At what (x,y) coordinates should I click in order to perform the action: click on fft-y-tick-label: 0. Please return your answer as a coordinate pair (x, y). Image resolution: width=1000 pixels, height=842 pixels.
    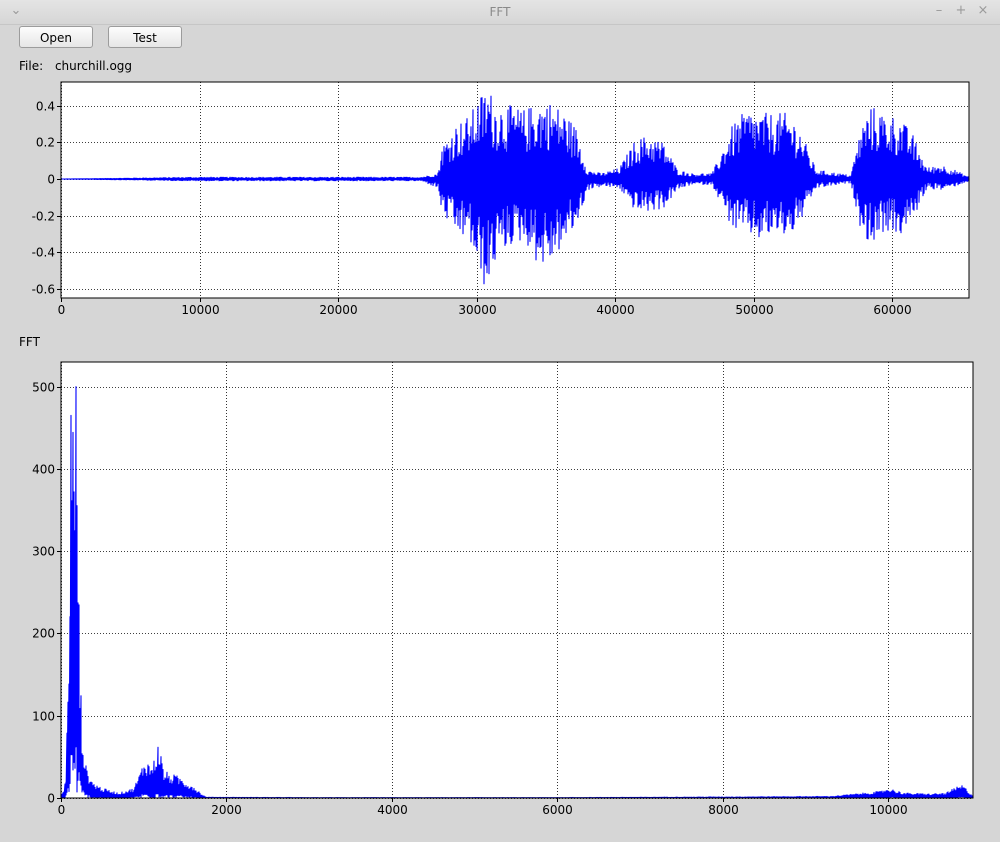
    Looking at the image, I should click on (51, 799).